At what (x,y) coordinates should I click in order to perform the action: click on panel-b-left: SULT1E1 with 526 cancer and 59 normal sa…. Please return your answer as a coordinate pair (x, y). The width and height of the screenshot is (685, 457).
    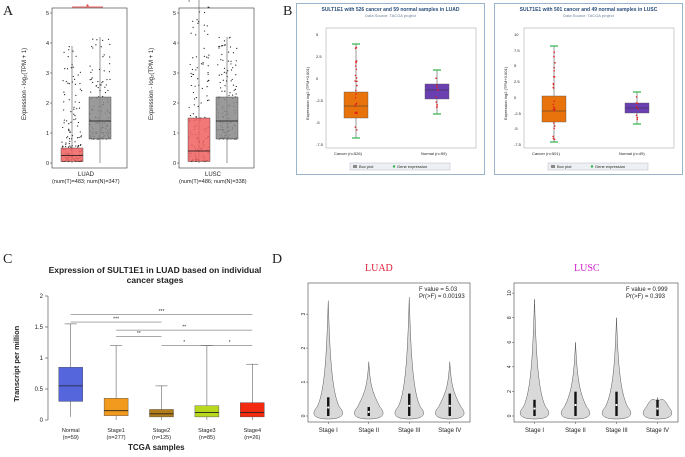
    Looking at the image, I should click on (390, 89).